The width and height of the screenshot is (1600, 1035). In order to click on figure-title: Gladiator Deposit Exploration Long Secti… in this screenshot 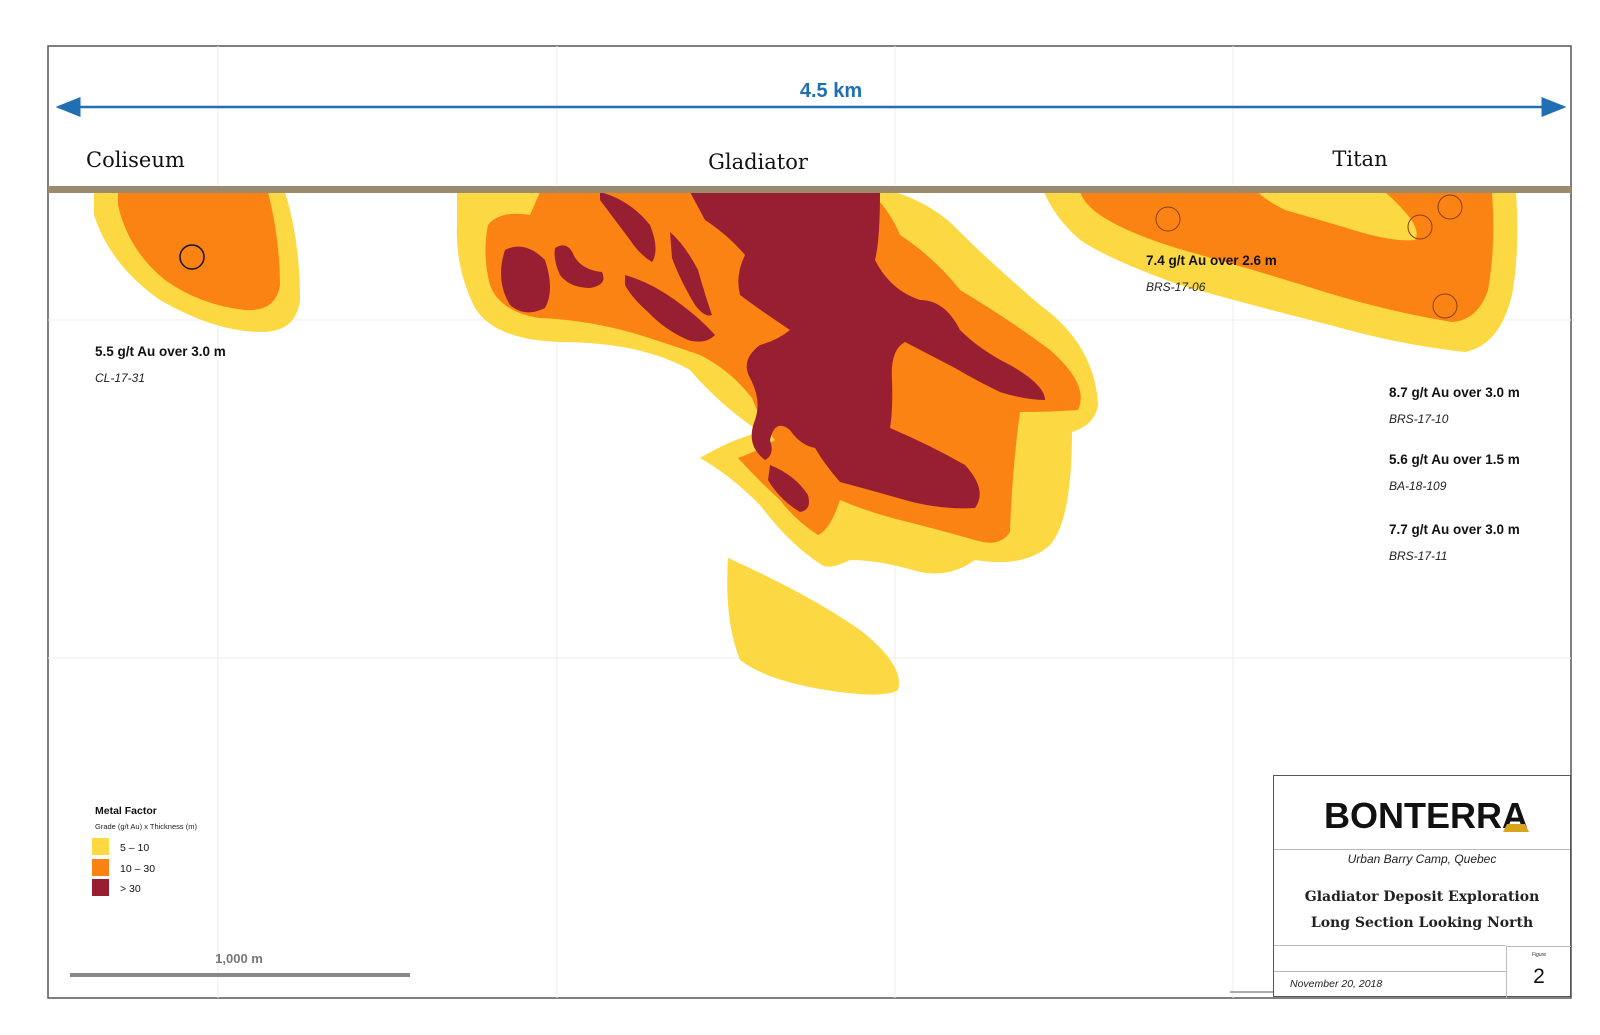, I will do `click(1422, 910)`.